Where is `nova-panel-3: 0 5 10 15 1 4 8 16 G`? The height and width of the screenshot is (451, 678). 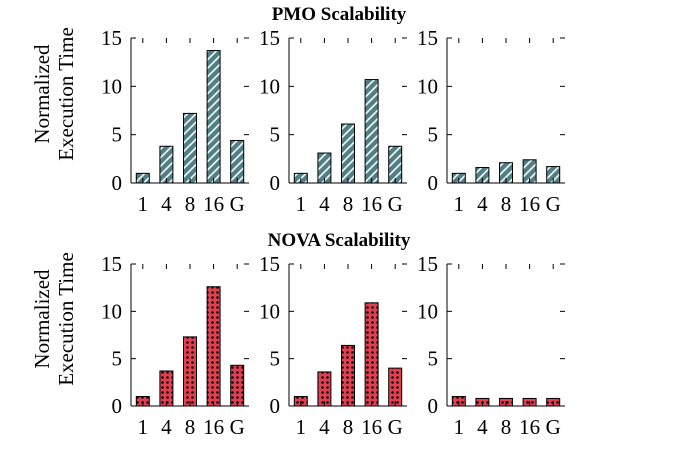 nova-panel-3: 0 5 10 15 1 4 8 16 G is located at coordinates (491, 345).